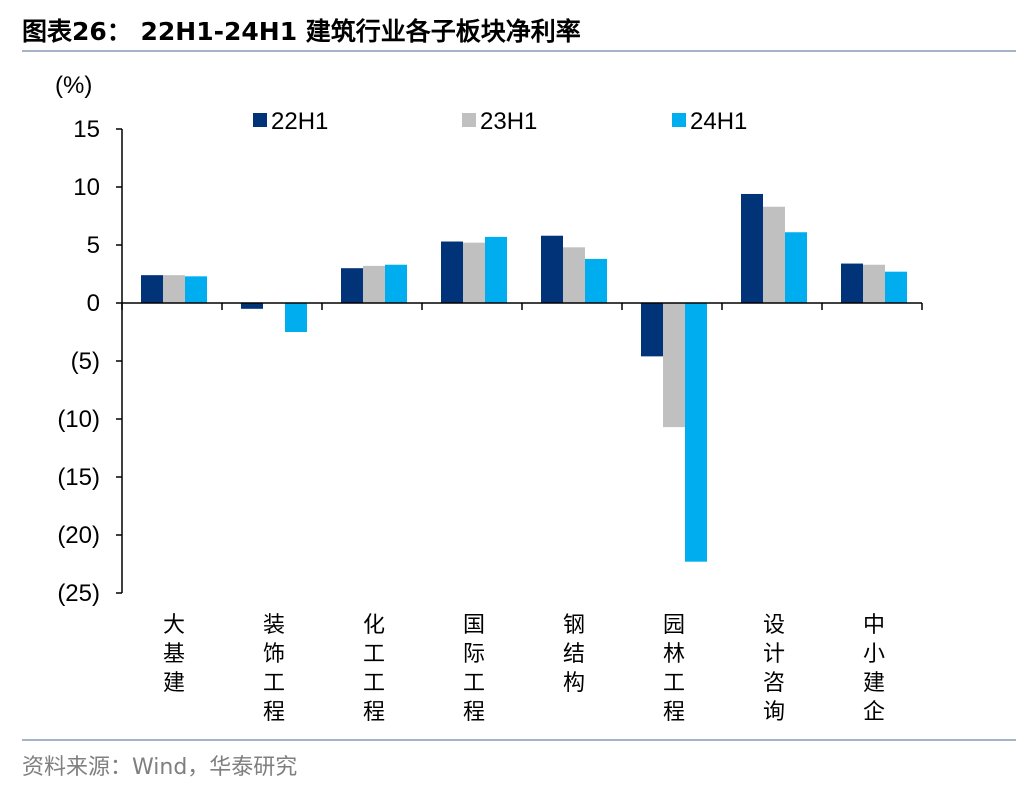 Image resolution: width=1036 pixels, height=788 pixels. I want to click on legend-label-23h1: 23H1, so click(508, 121).